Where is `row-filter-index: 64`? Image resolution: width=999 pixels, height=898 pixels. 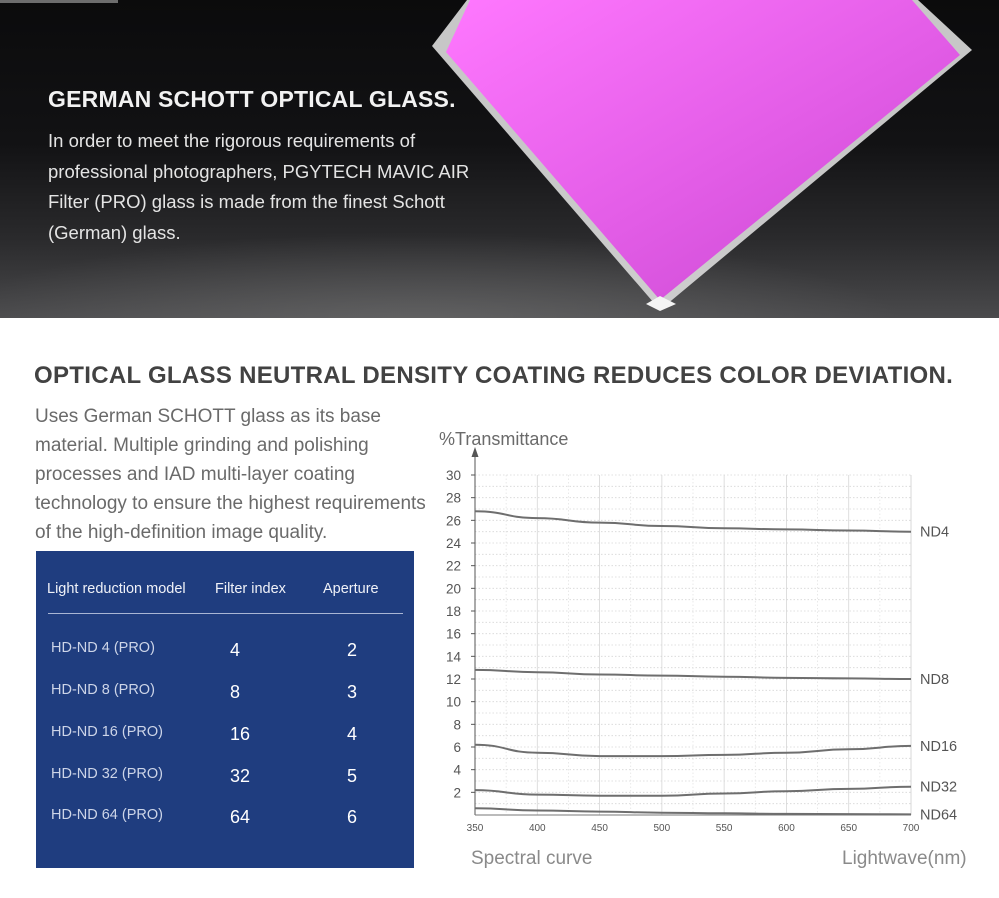
row-filter-index: 64 is located at coordinates (240, 817).